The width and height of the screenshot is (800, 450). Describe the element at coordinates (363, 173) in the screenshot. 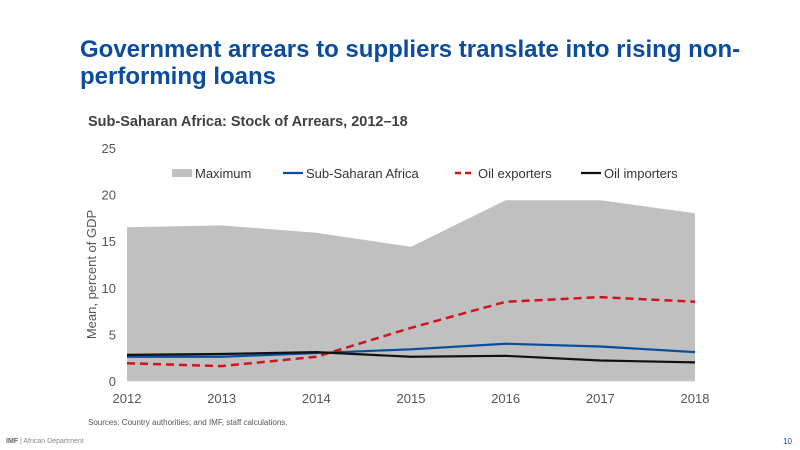

I see `legend-label-sub-saharan-africa: Sub-Saharan Africa` at that location.